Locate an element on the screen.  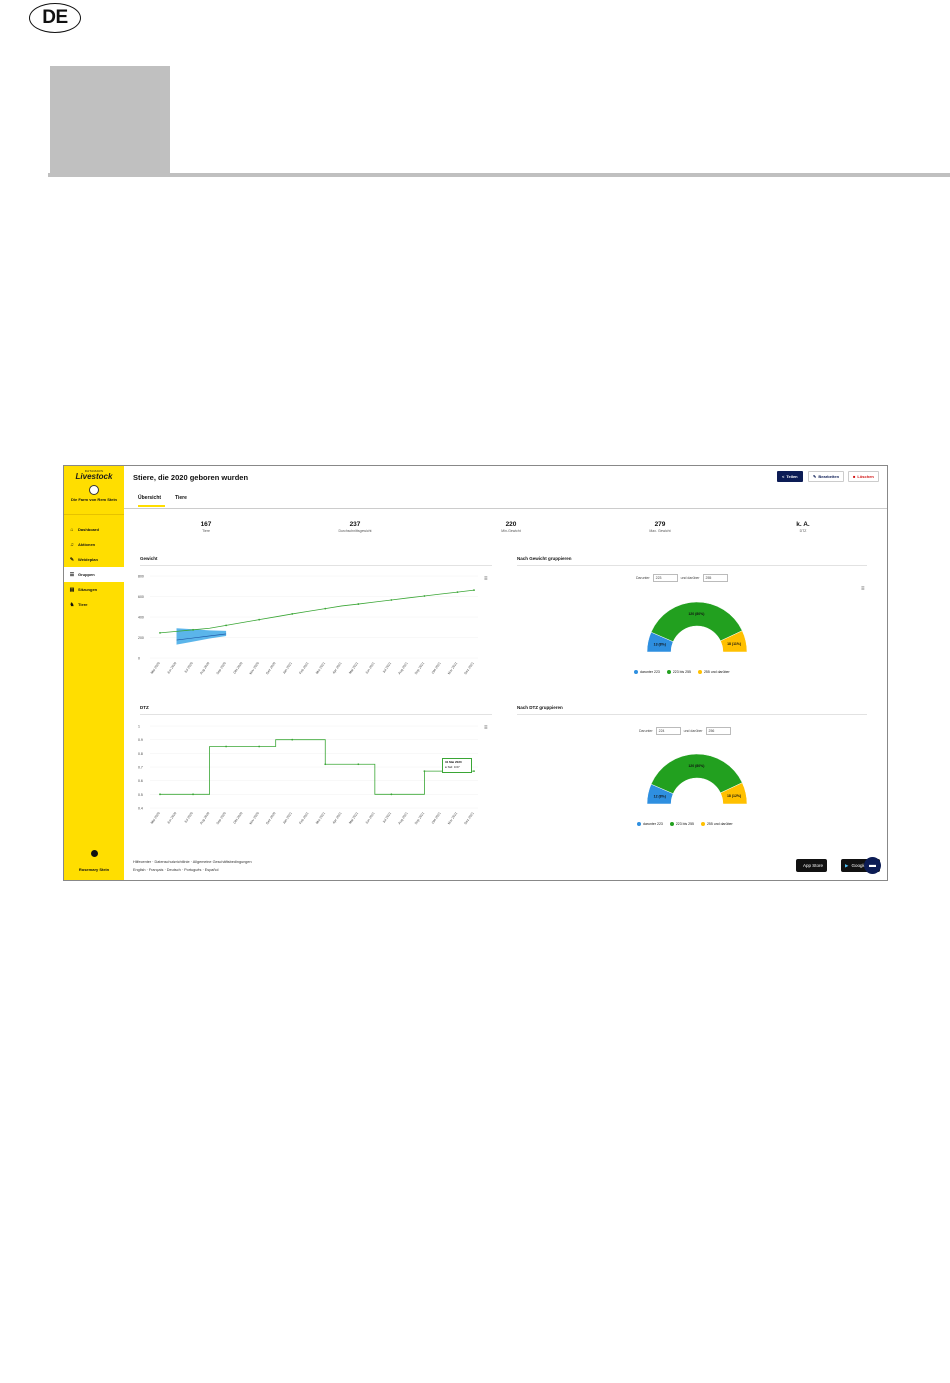
x-tick-label: Okt 2021 is located at coordinates (436, 667).